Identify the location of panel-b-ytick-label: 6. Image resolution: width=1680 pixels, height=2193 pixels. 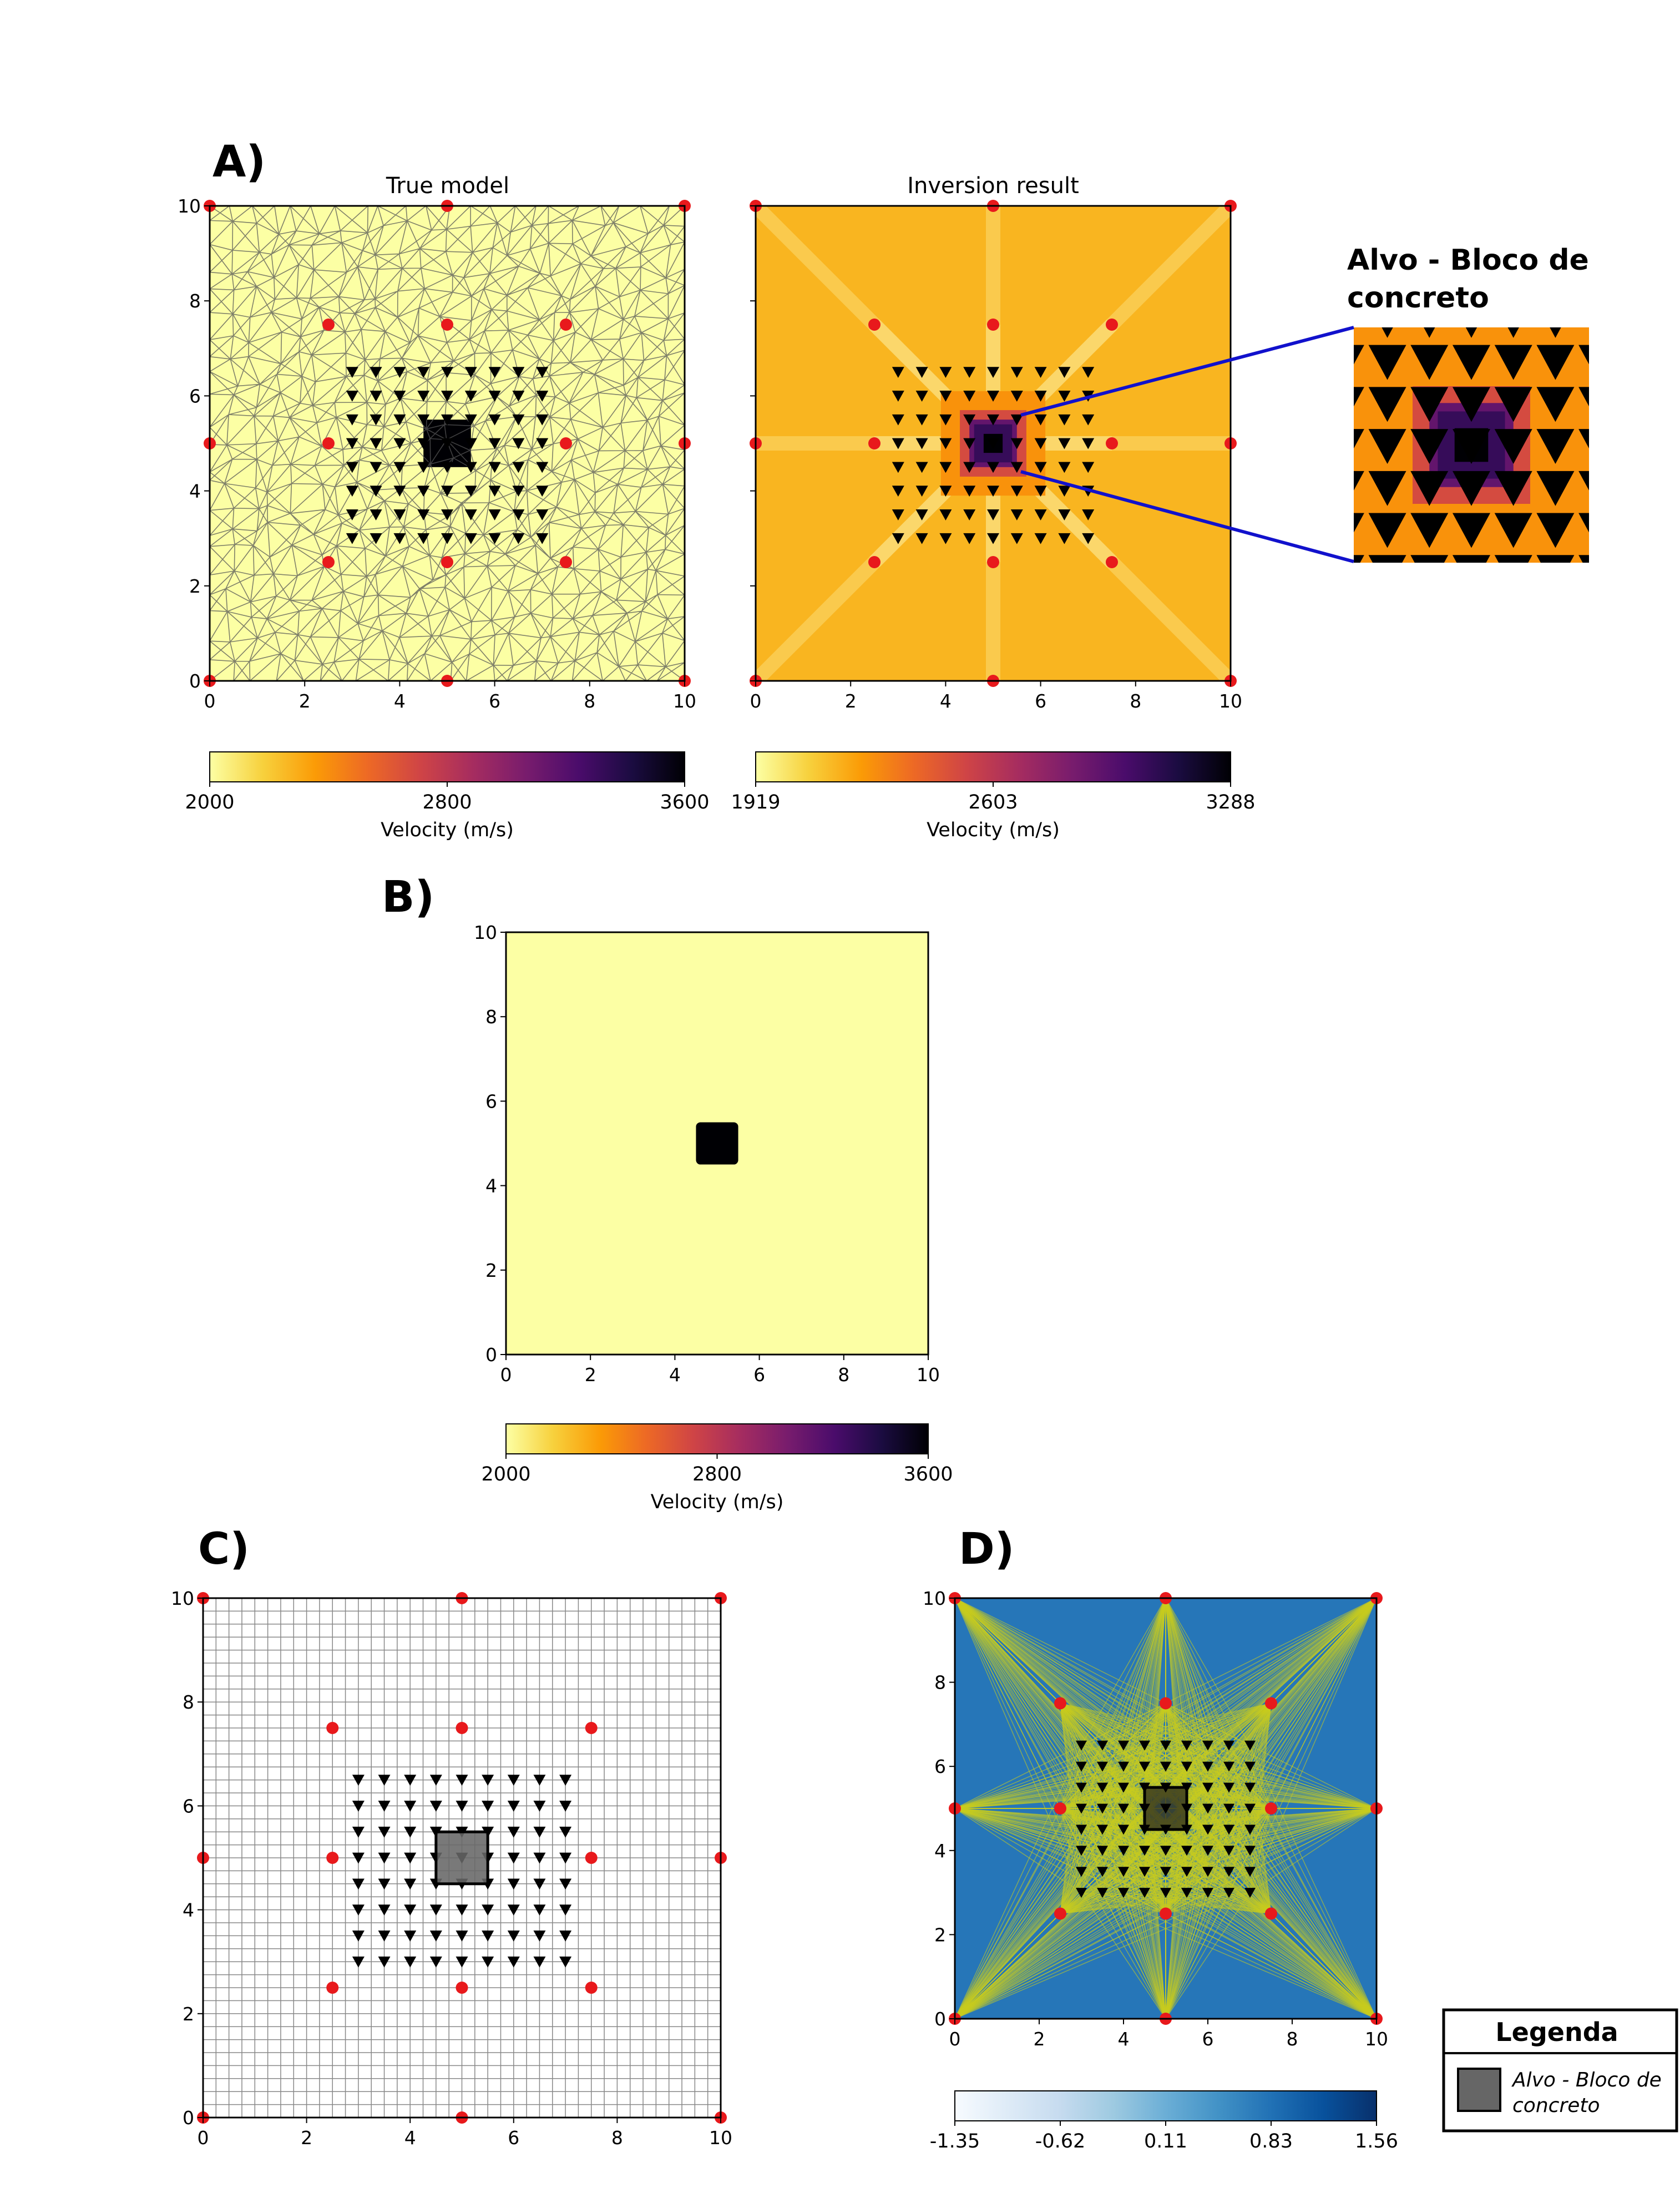
(491, 1101).